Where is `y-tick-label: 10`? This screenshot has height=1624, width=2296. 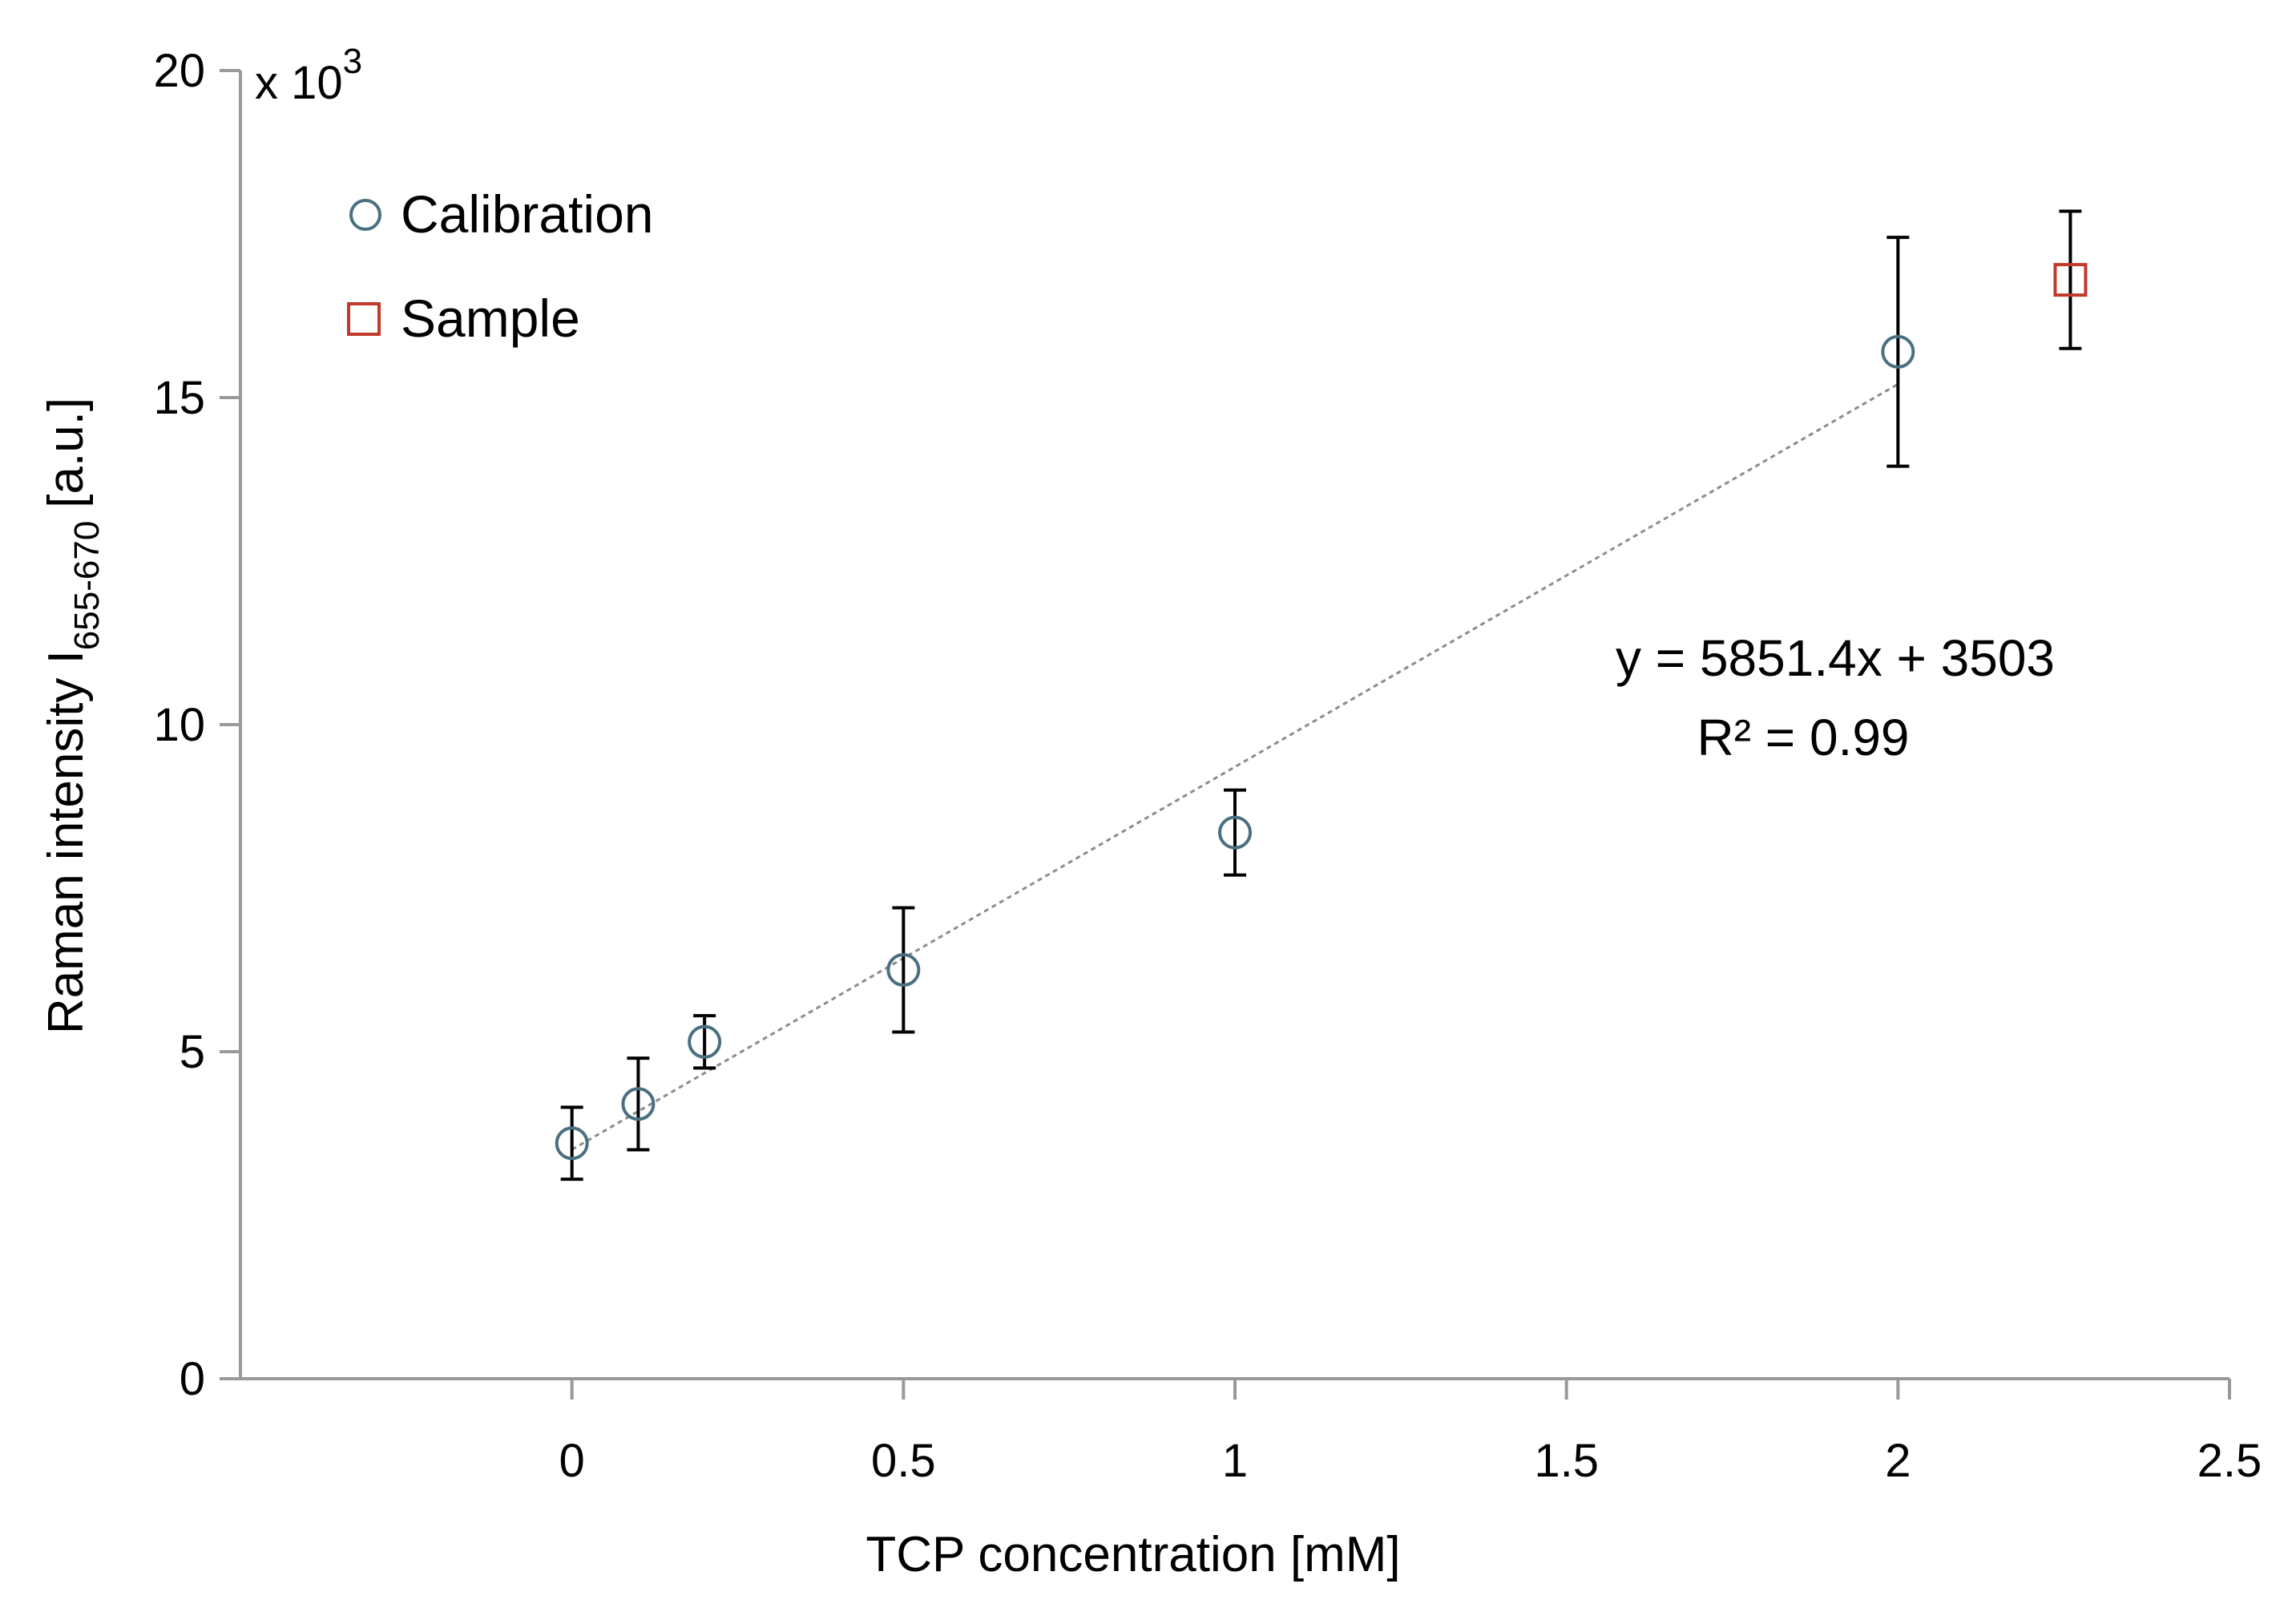 y-tick-label: 10 is located at coordinates (179, 725).